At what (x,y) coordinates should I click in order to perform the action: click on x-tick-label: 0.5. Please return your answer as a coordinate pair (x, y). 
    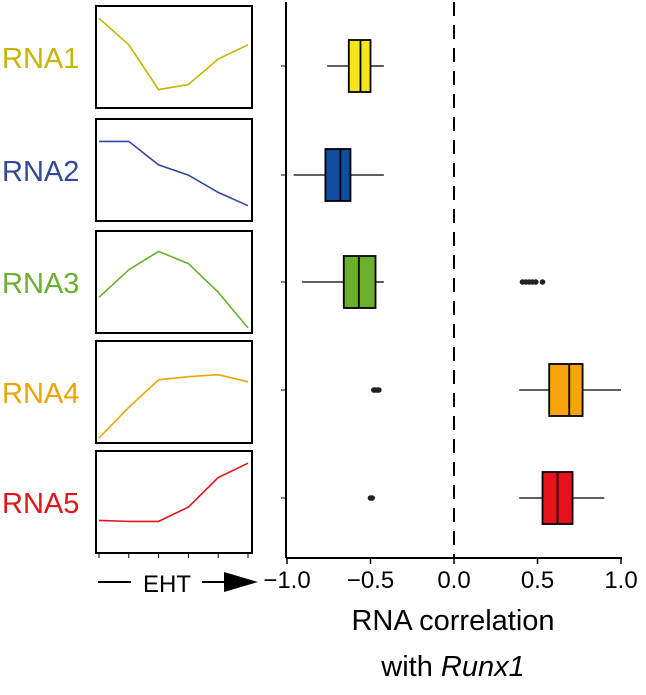
    Looking at the image, I should click on (537, 580).